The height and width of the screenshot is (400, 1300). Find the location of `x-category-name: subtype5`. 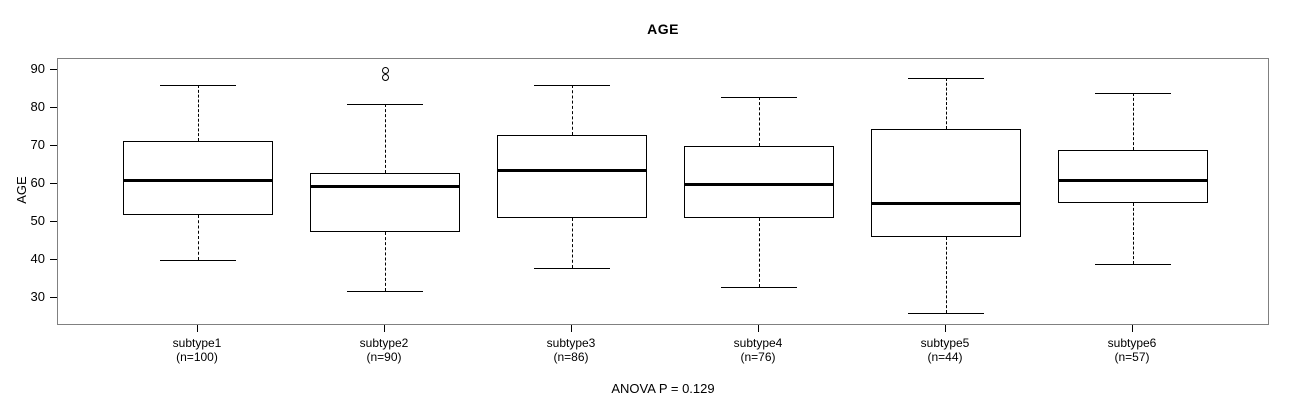

x-category-name: subtype5 is located at coordinates (945, 343).